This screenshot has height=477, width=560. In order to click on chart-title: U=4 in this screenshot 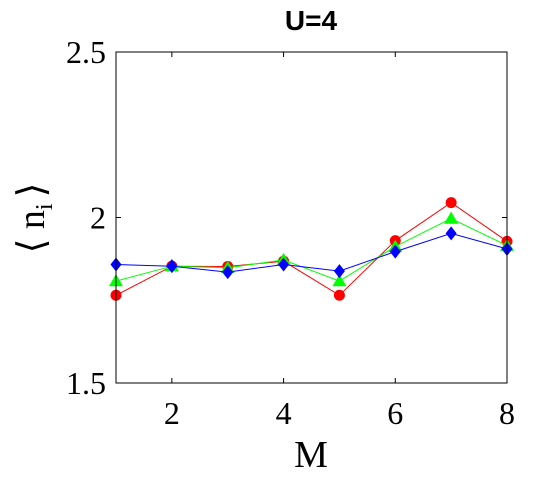, I will do `click(311, 20)`.